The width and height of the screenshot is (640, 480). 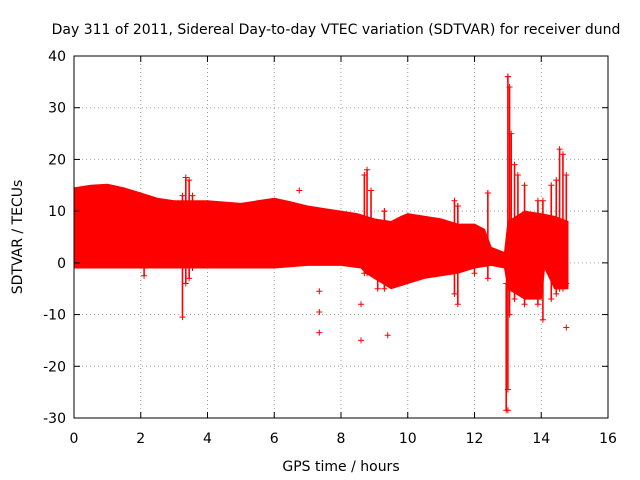 What do you see at coordinates (57, 57) in the screenshot?
I see `y-tick-label: 40` at bounding box center [57, 57].